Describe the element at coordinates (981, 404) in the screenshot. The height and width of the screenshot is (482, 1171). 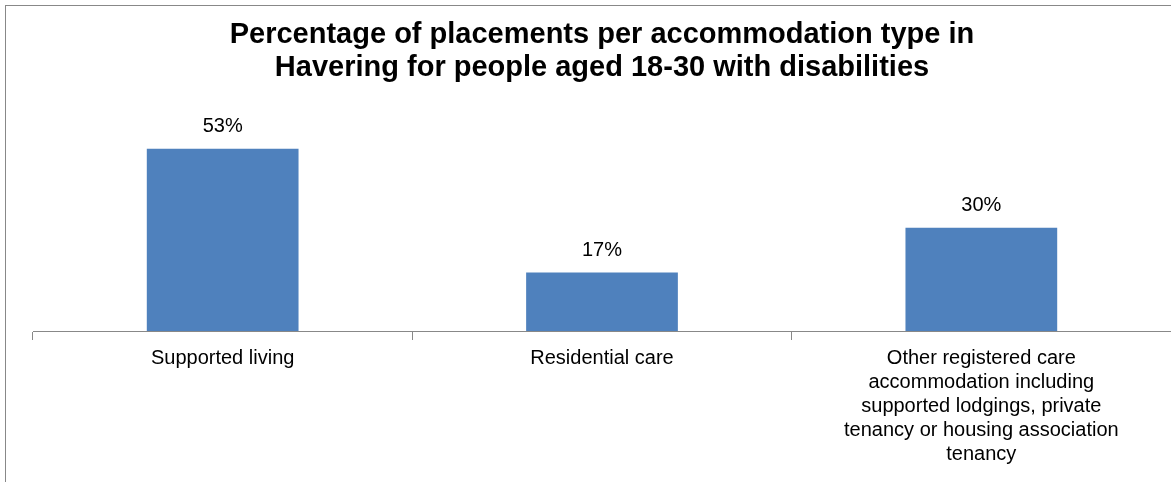
I see `x-tick-label: Other registered care accommodation including supported lodgings, private tenancy or housing association tenancy` at that location.